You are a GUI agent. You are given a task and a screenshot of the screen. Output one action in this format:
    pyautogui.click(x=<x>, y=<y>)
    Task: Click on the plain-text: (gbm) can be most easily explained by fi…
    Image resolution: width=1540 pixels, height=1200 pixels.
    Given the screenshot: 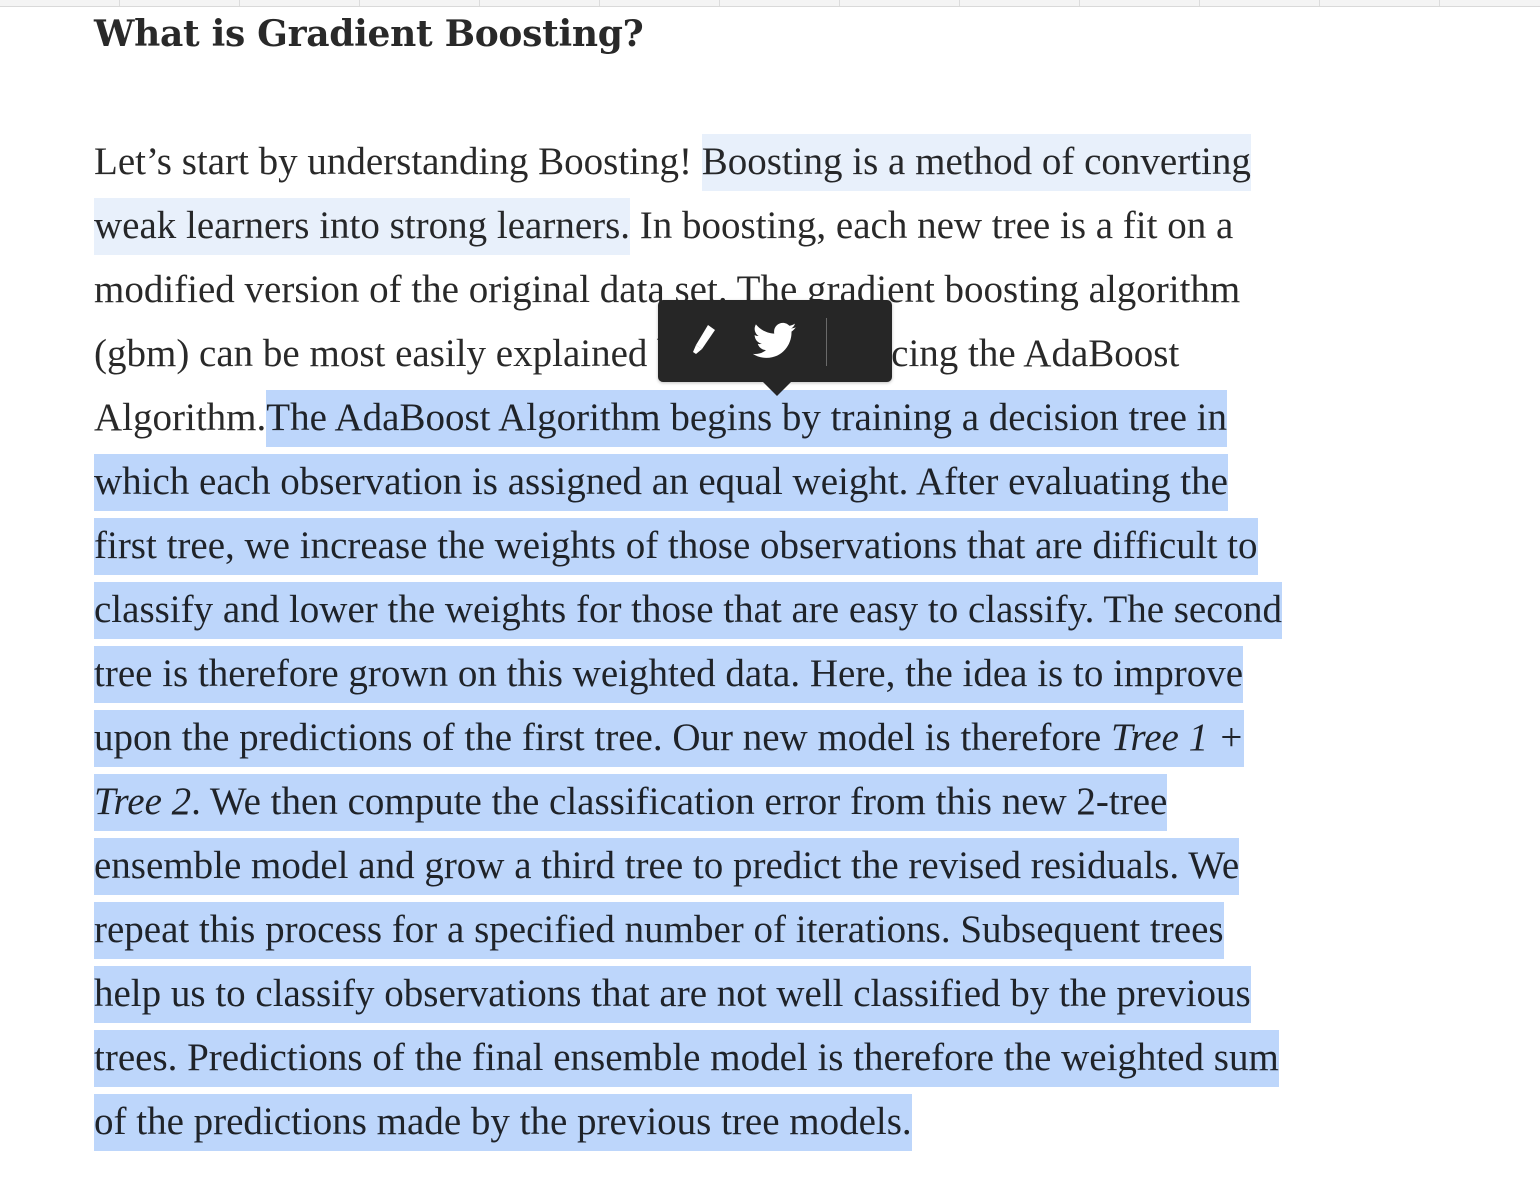 What is the action you would take?
    pyautogui.click(x=637, y=353)
    